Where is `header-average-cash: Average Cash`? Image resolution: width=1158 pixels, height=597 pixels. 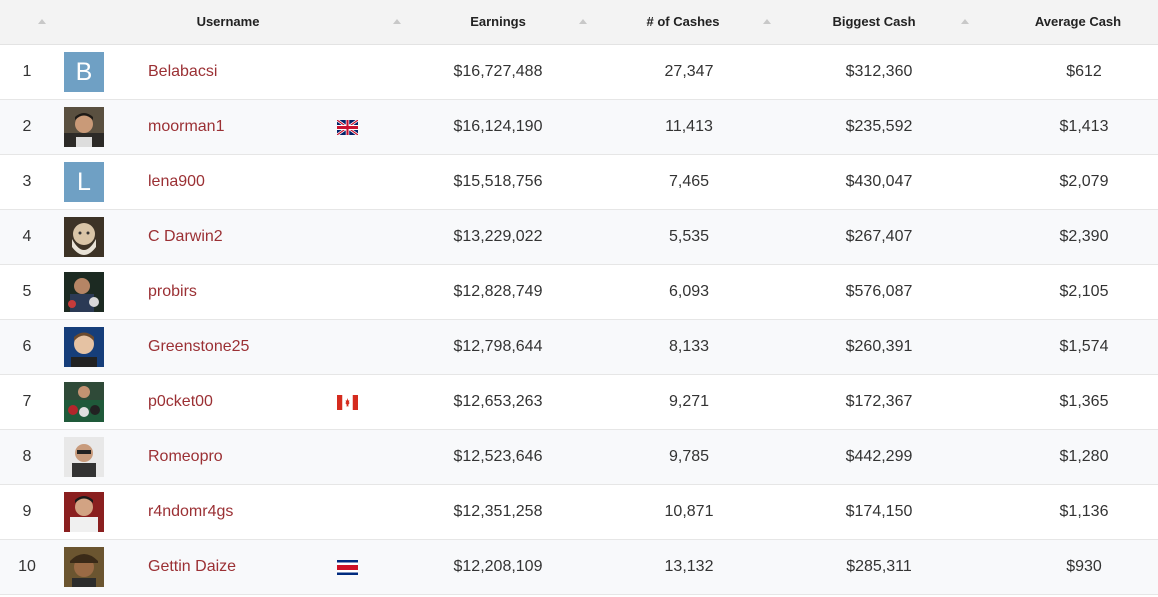
header-average-cash: Average Cash is located at coordinates (1078, 21).